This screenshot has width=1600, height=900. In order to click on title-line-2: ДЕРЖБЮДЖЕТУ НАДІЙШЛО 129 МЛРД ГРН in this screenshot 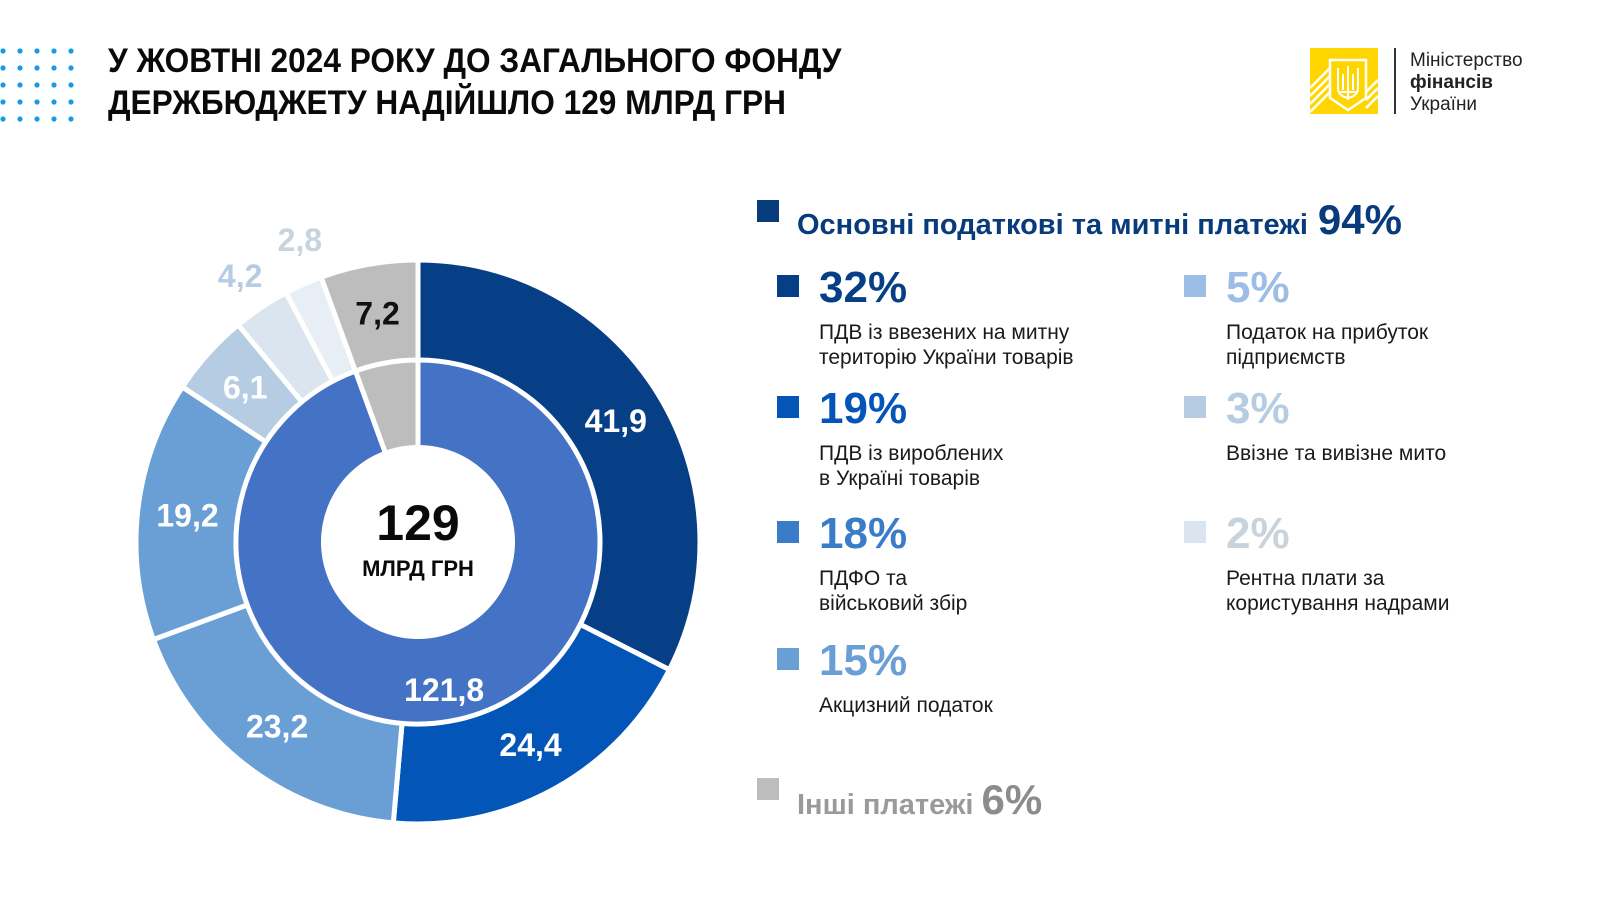, I will do `click(447, 103)`.